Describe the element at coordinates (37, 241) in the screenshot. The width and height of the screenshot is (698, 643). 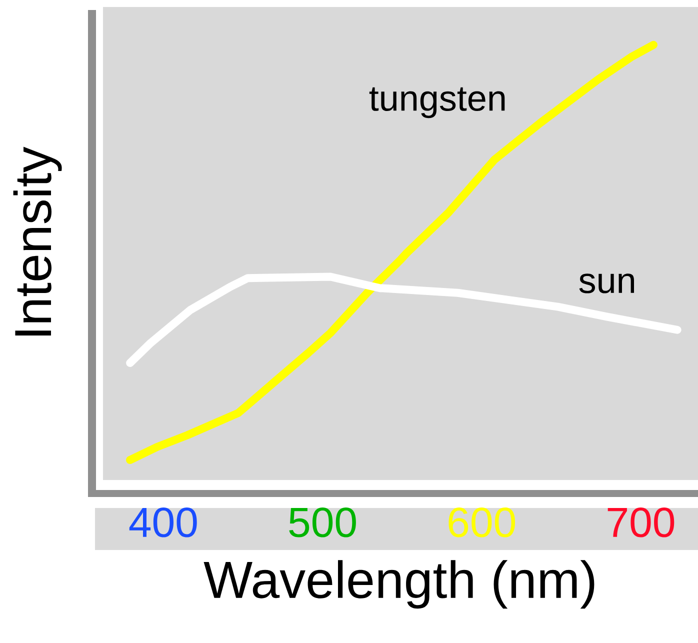
I see `y-axis-title: Intensity` at that location.